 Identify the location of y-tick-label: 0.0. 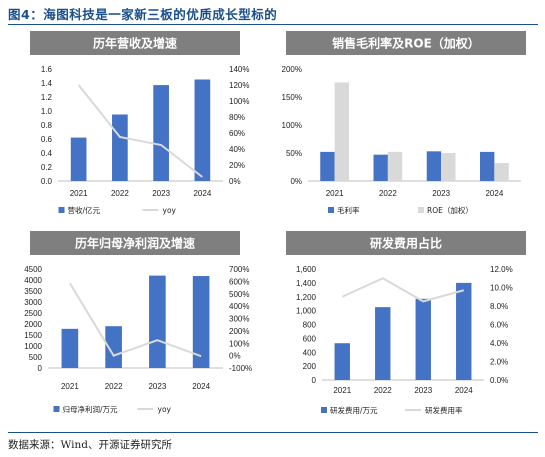
(47, 181).